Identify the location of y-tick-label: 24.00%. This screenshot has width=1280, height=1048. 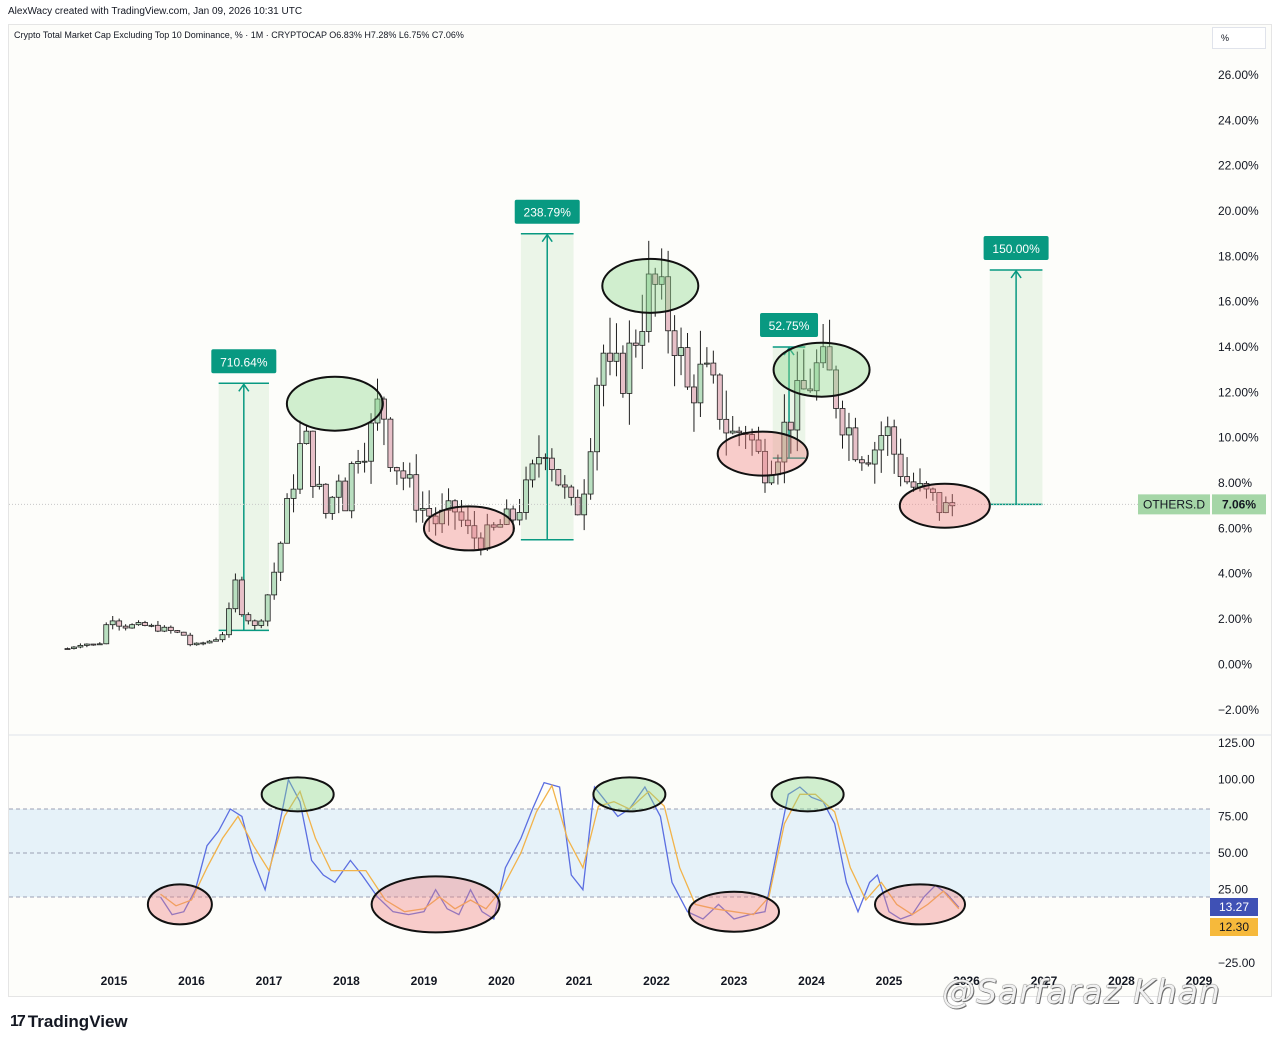
(1238, 120).